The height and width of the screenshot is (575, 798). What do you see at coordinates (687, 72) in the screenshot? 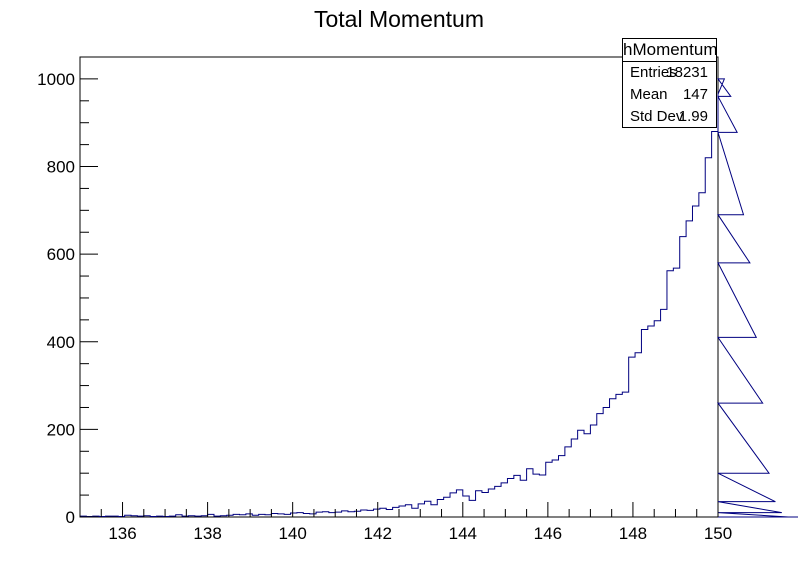
I see `stats-value: 18231` at bounding box center [687, 72].